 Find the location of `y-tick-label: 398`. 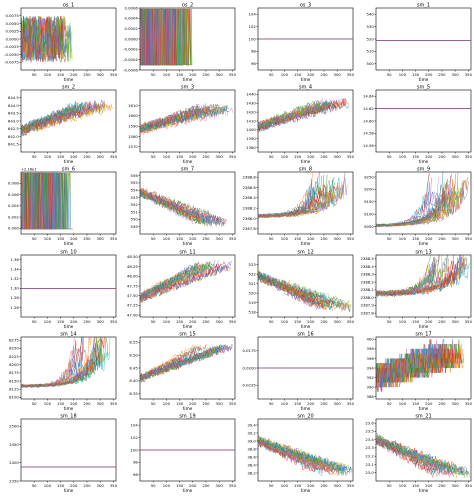

y-tick-label: 398 is located at coordinates (371, 348).